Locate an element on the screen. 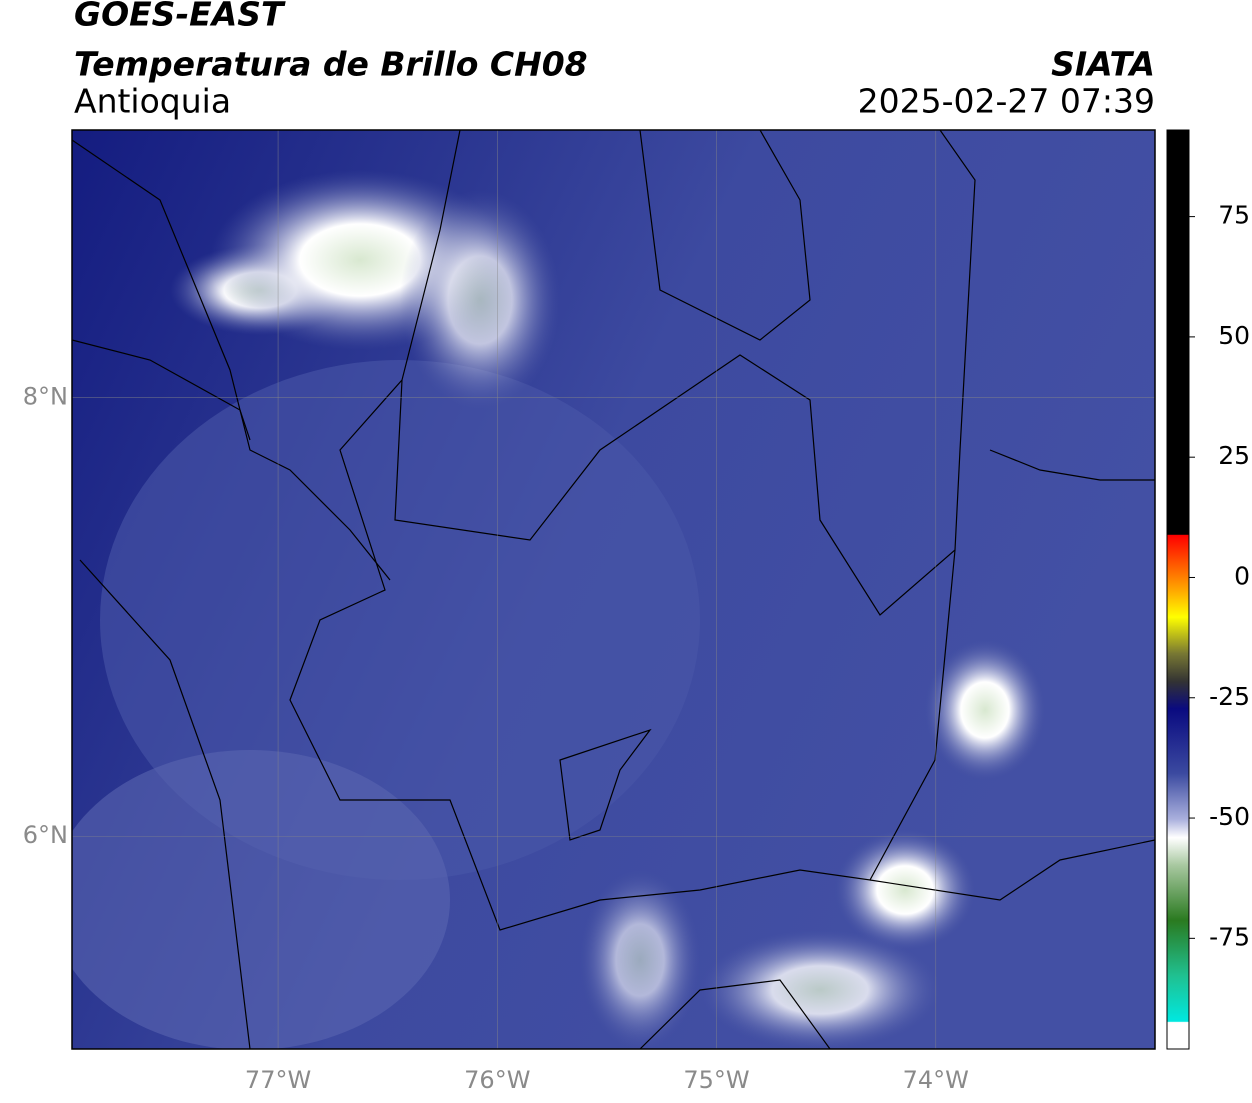  x-tick-label: 77°W is located at coordinates (278, 1080).